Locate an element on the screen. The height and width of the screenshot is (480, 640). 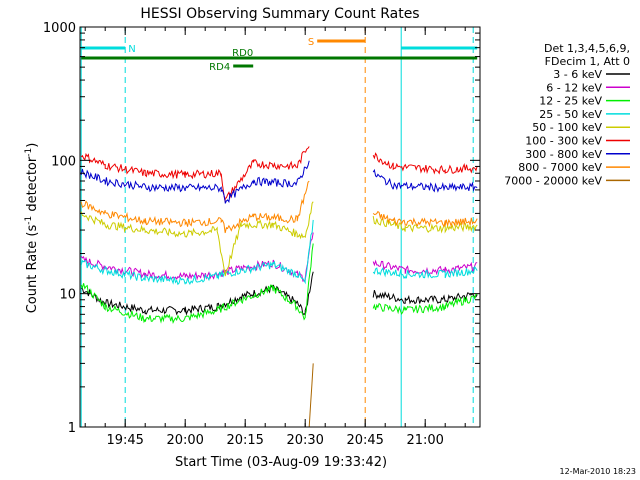
footer-timestamp: 12-Mar-2010 18:23 is located at coordinates (598, 471).